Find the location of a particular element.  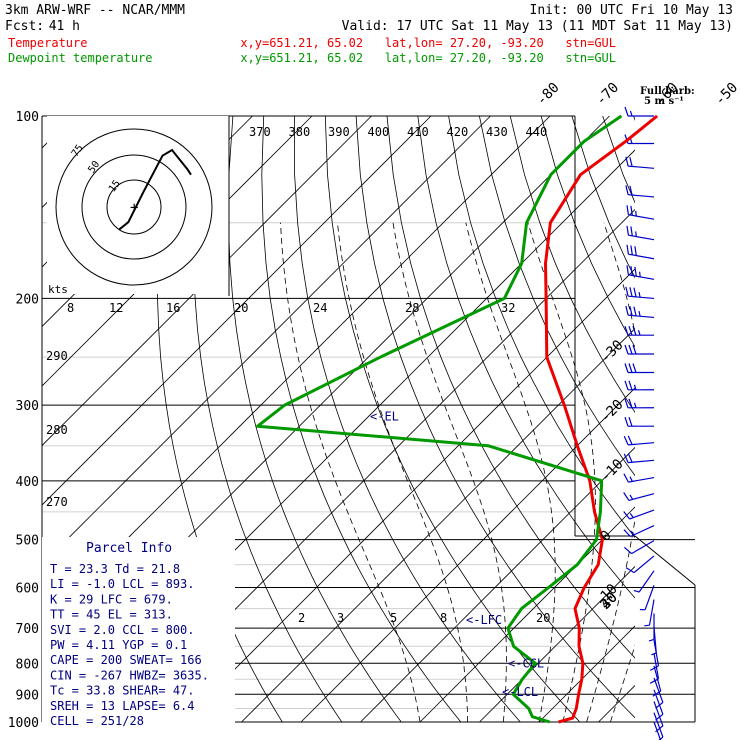

parcel-info-row: Tc = 33.8 SHEAR= 47. is located at coordinates (122, 691).